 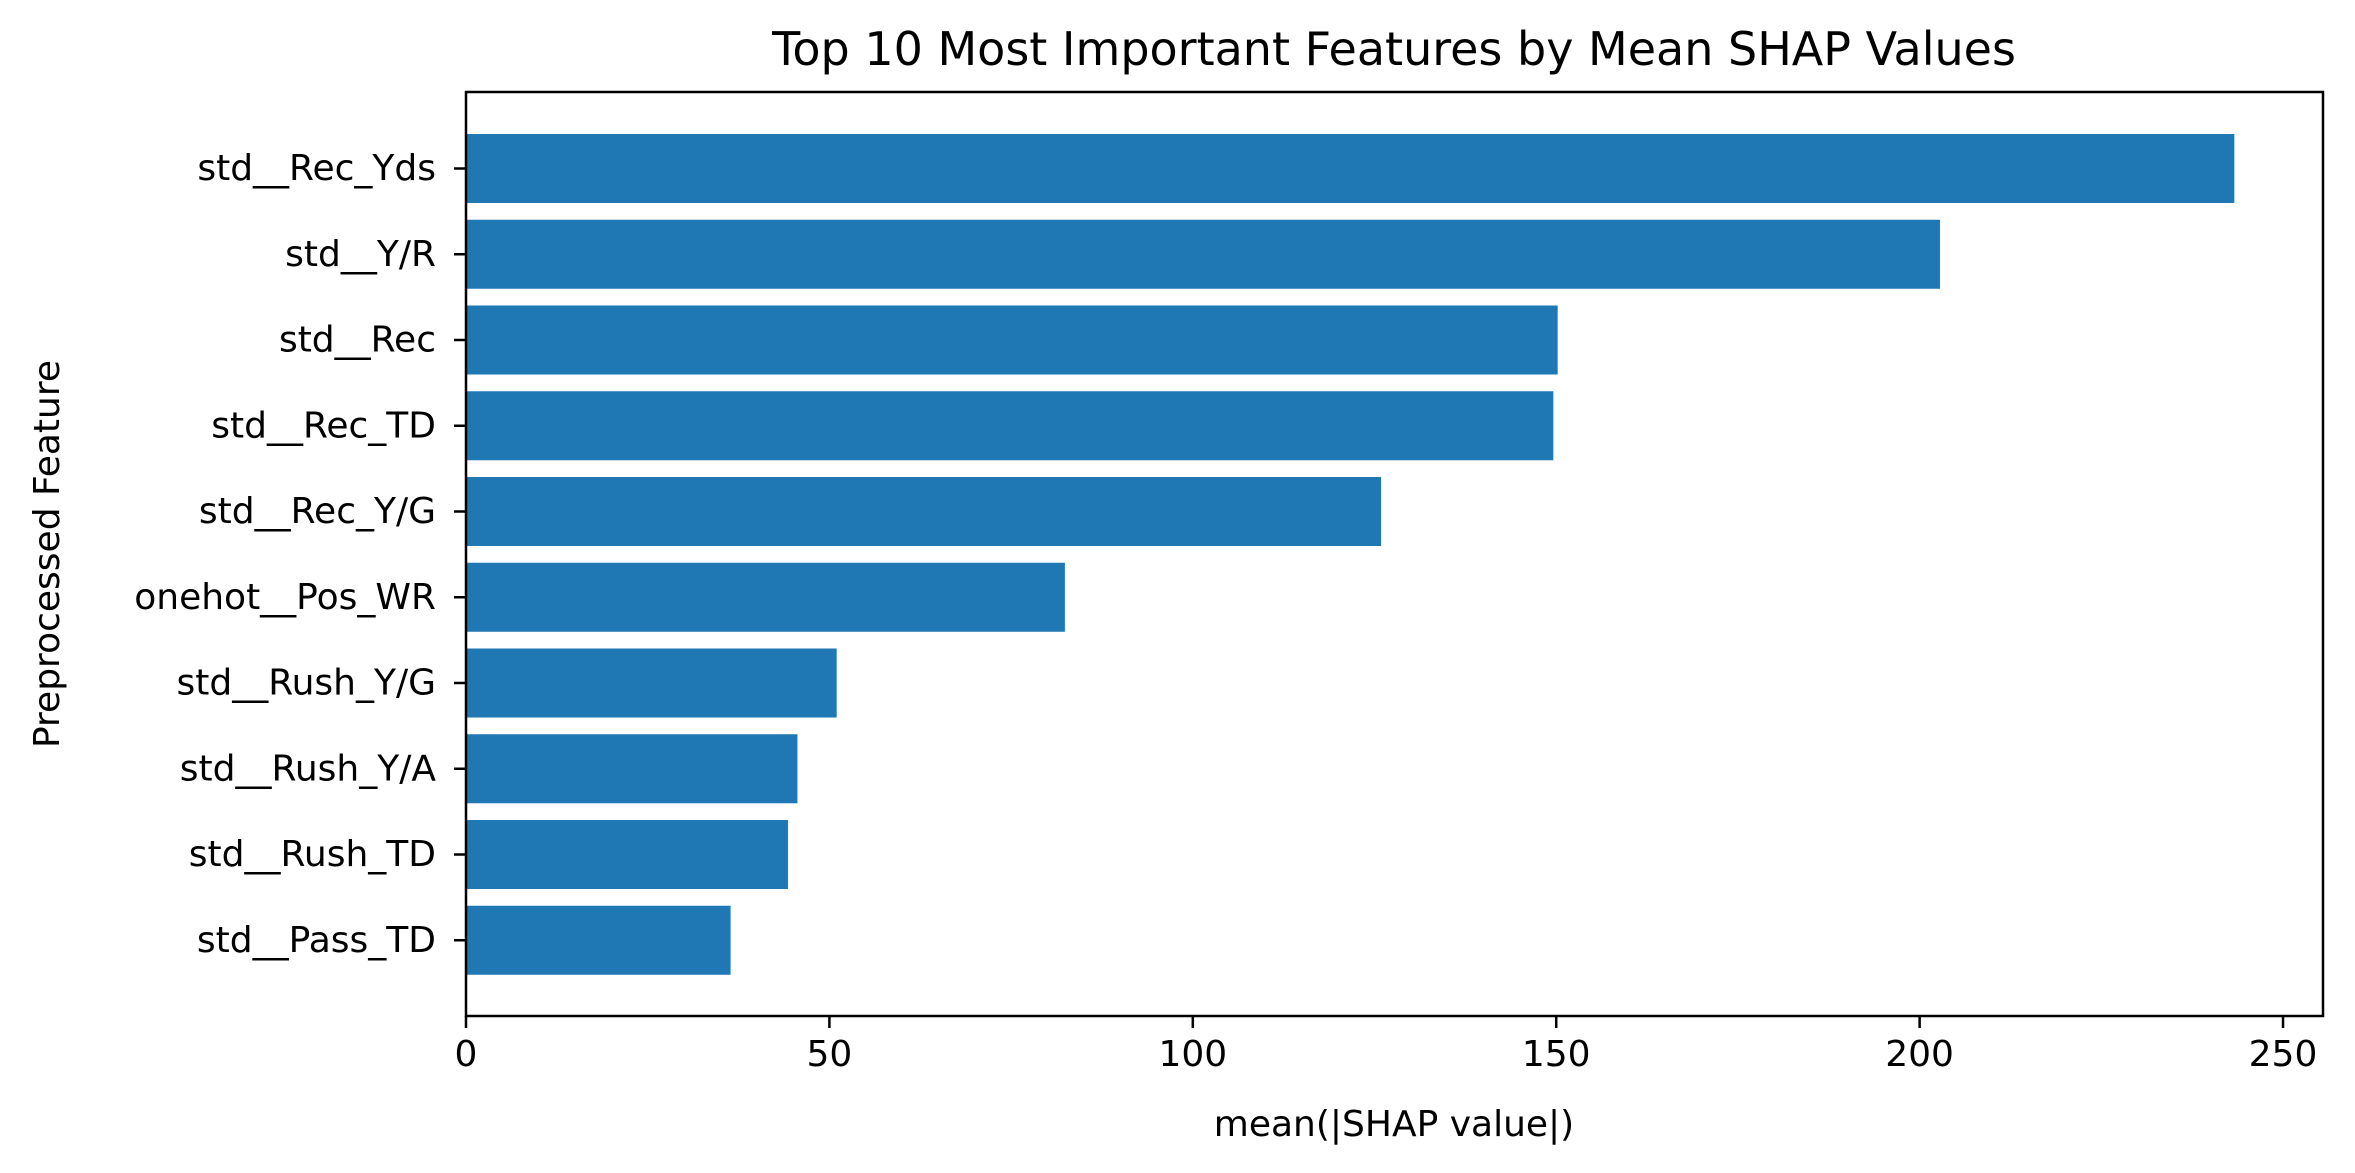 What do you see at coordinates (316, 168) in the screenshot?
I see `y-tick-label-0: std__Rec_Yds` at bounding box center [316, 168].